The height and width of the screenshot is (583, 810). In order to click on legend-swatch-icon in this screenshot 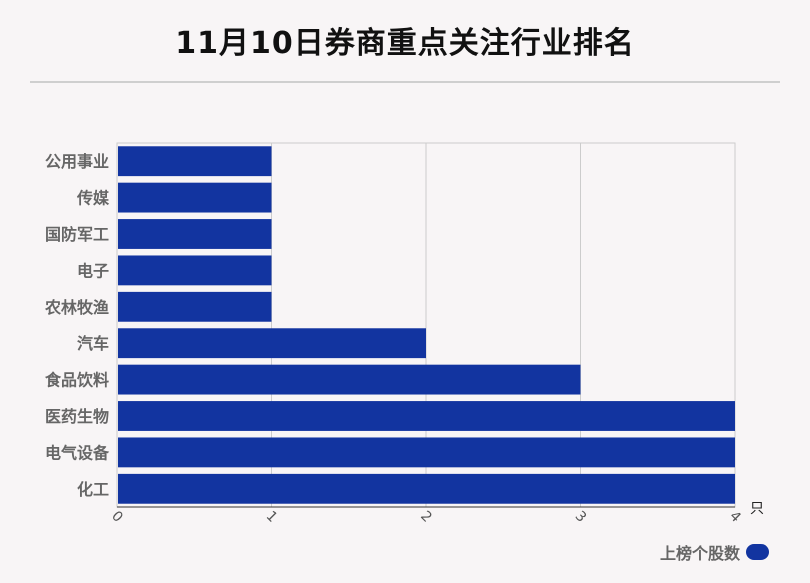, I will do `click(757, 552)`.